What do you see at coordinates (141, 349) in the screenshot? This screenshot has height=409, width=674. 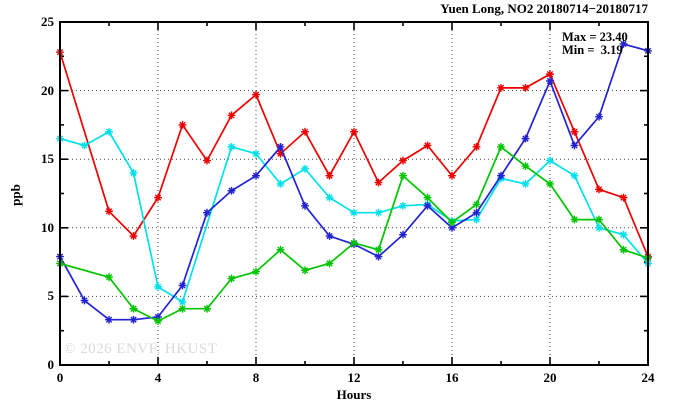 I see `watermark: © 2026 ENVF, HKUST` at bounding box center [141, 349].